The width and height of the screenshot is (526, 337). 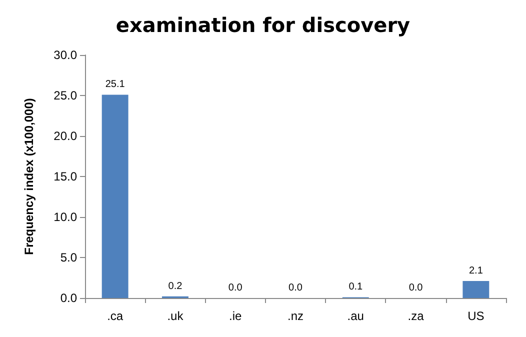 What do you see at coordinates (69, 257) in the screenshot?
I see `y-tick-label: 5.0` at bounding box center [69, 257].